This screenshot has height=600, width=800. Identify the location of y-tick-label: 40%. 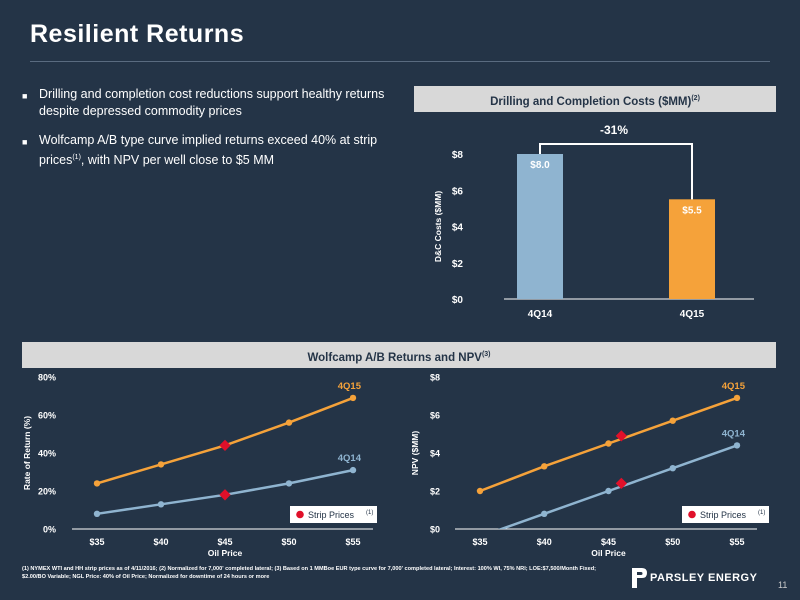
(47, 454).